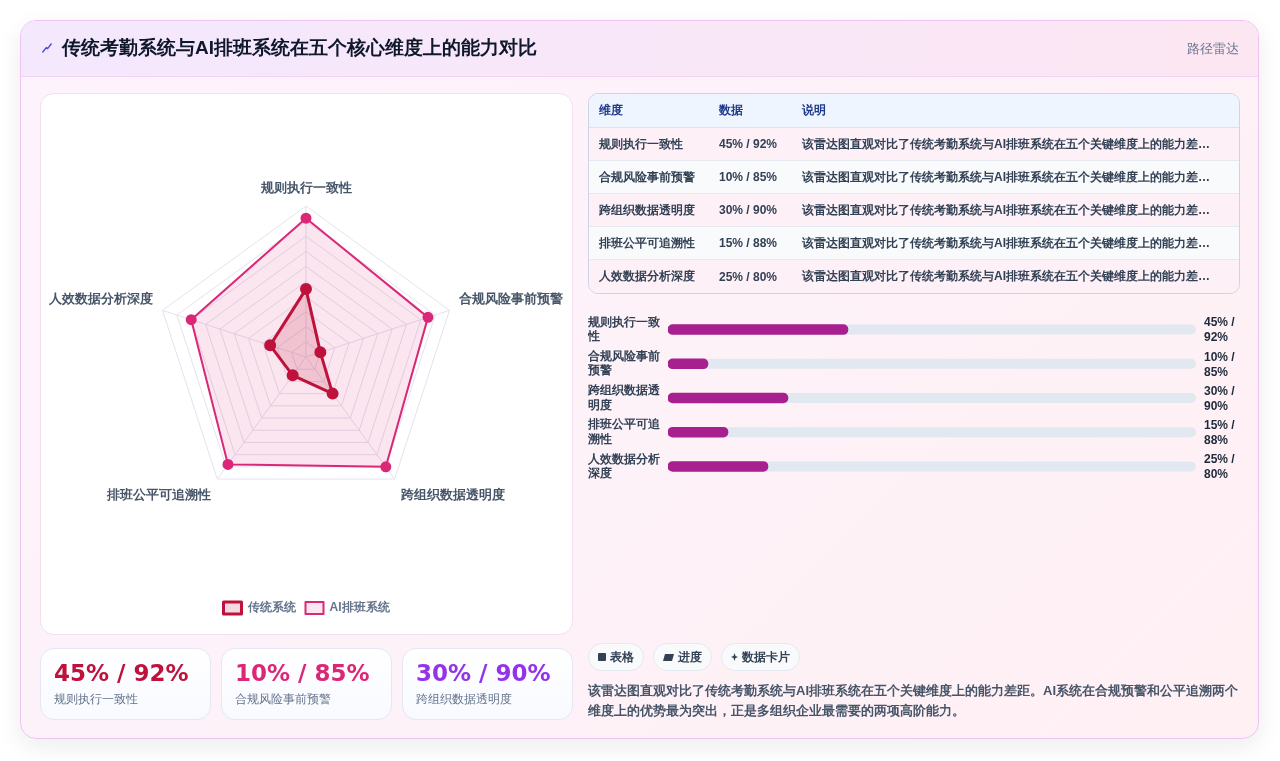 This screenshot has width=1280, height=761. Describe the element at coordinates (647, 243) in the screenshot. I see `category-label: 排班公平可追溯性` at that location.